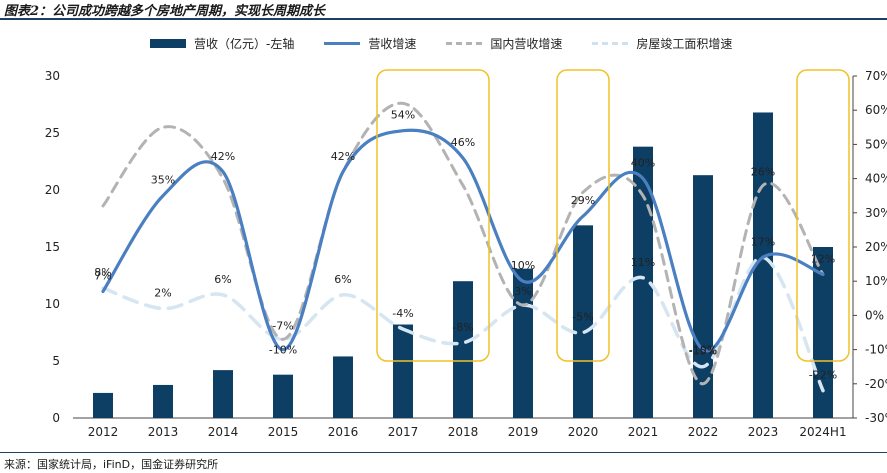 Image resolution: width=887 pixels, height=473 pixels. What do you see at coordinates (403, 432) in the screenshot?
I see `x-axis-tick-label: 2017` at bounding box center [403, 432].